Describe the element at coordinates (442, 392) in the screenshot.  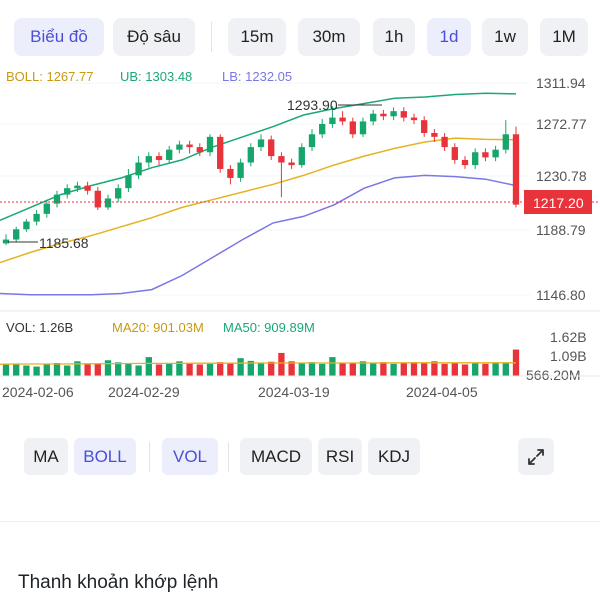
I see `date-label: 2024-04-05` at that location.